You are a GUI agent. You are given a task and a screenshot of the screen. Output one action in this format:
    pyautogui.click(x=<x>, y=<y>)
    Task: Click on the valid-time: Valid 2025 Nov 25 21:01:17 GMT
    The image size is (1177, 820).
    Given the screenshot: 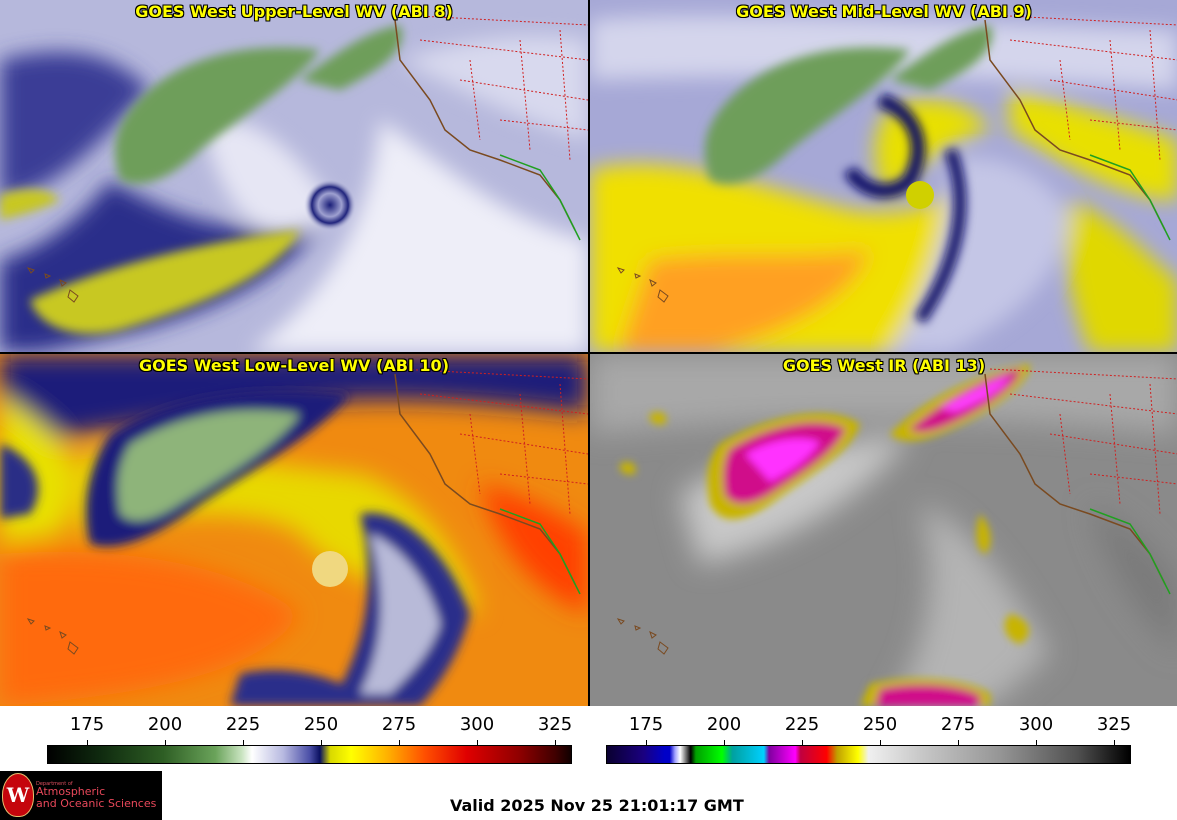 What is the action you would take?
    pyautogui.click(x=597, y=805)
    